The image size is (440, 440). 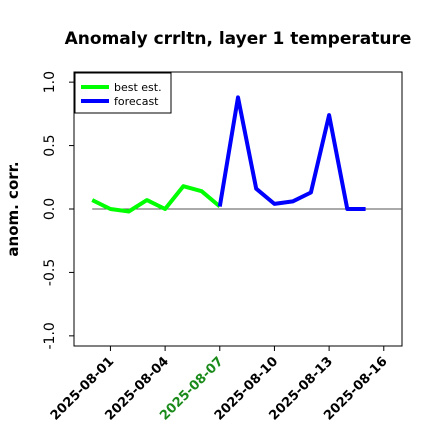 I want to click on legend-label-forecast: forecast, so click(x=136, y=101).